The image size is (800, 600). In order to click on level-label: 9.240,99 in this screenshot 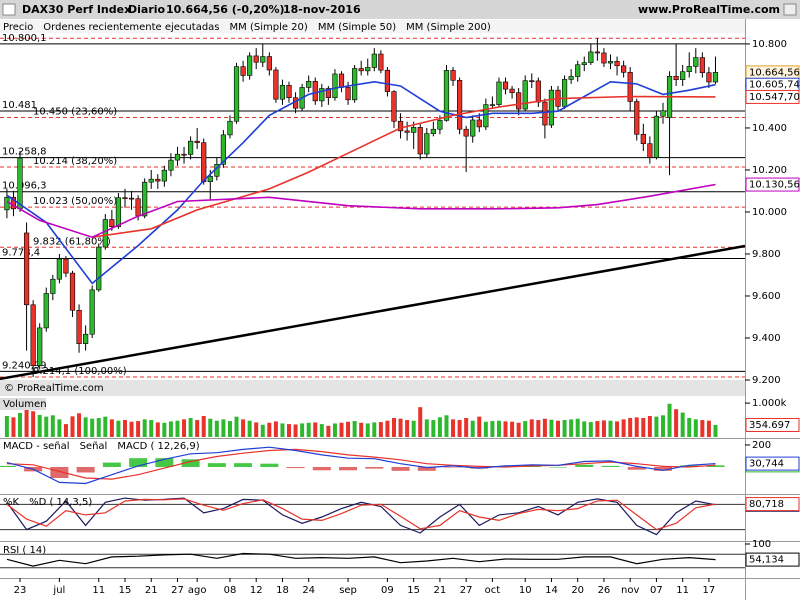, I will do `click(24, 365)`.